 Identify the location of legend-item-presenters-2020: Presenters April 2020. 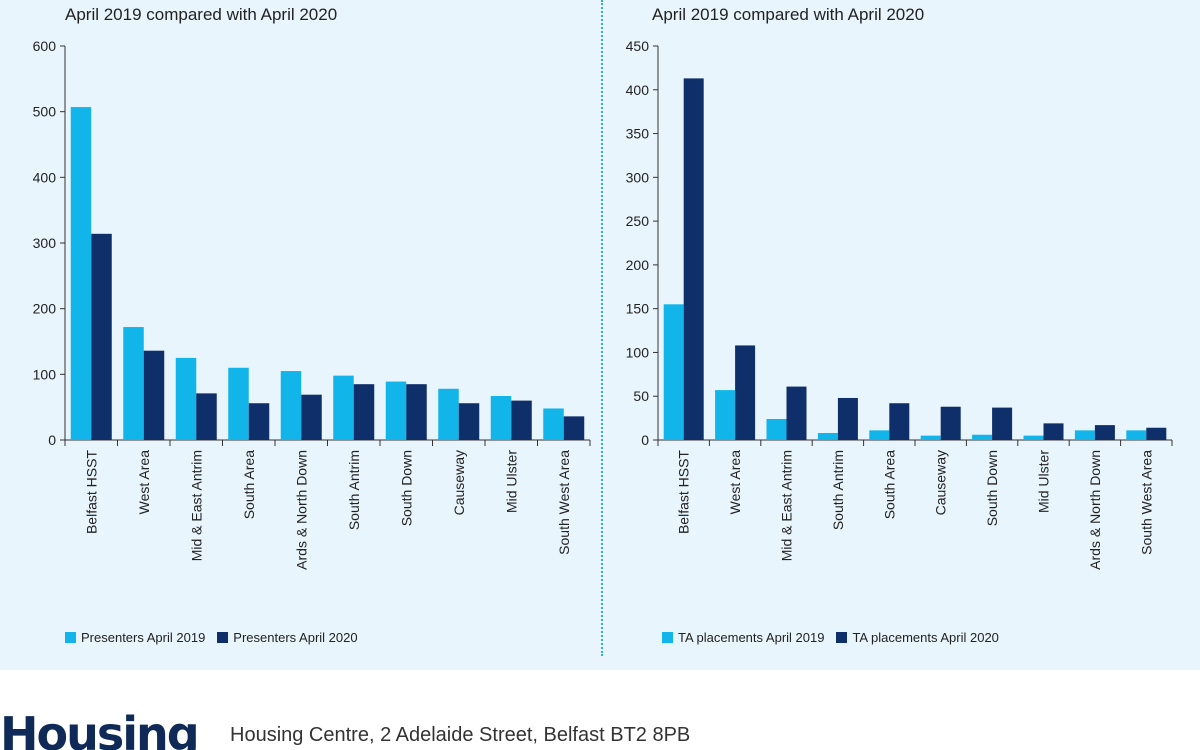
(287, 637).